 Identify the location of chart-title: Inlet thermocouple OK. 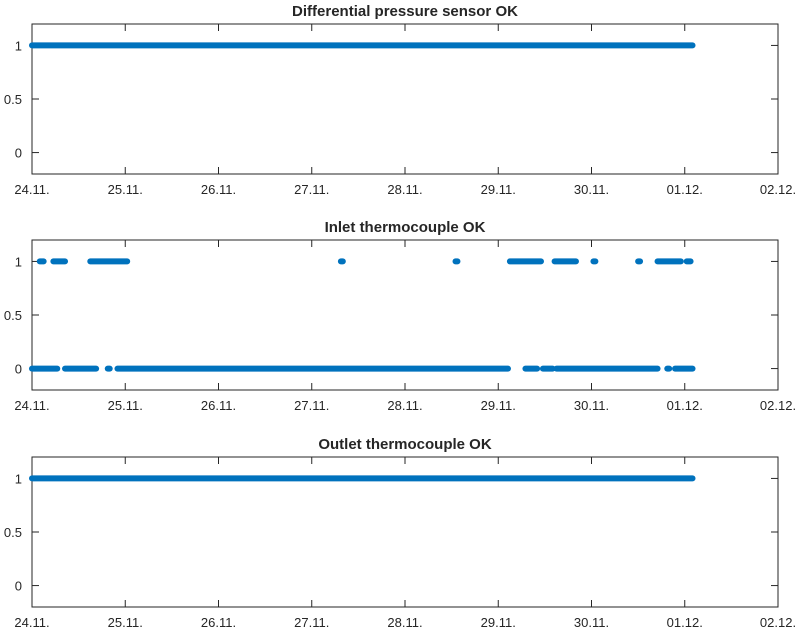
(405, 227).